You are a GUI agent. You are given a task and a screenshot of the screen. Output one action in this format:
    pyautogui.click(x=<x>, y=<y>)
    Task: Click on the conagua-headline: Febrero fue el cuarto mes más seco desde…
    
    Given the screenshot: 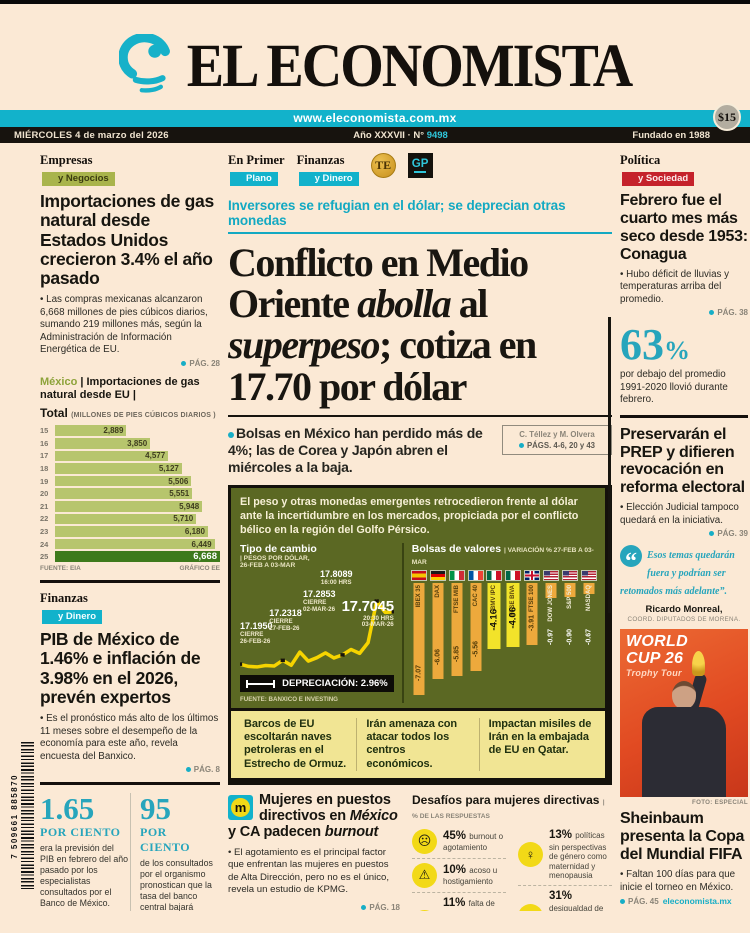 What is the action you would take?
    pyautogui.click(x=684, y=227)
    